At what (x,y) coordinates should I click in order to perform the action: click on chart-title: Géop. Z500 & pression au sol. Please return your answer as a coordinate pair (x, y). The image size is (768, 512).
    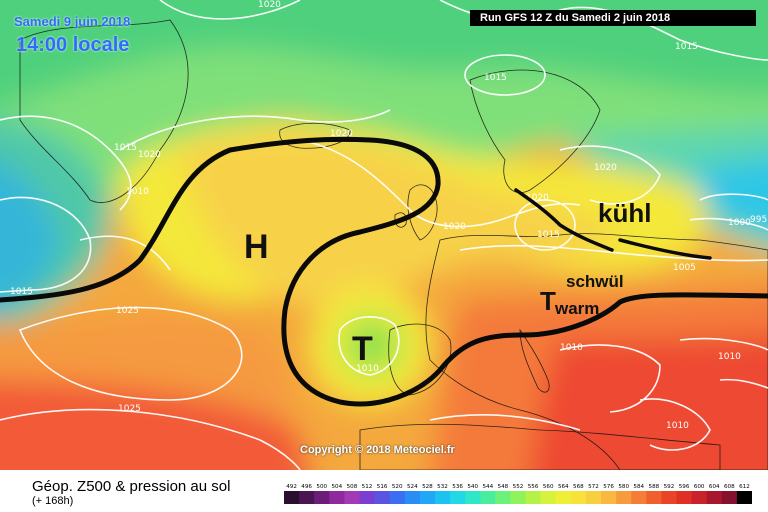
    Looking at the image, I should click on (131, 486).